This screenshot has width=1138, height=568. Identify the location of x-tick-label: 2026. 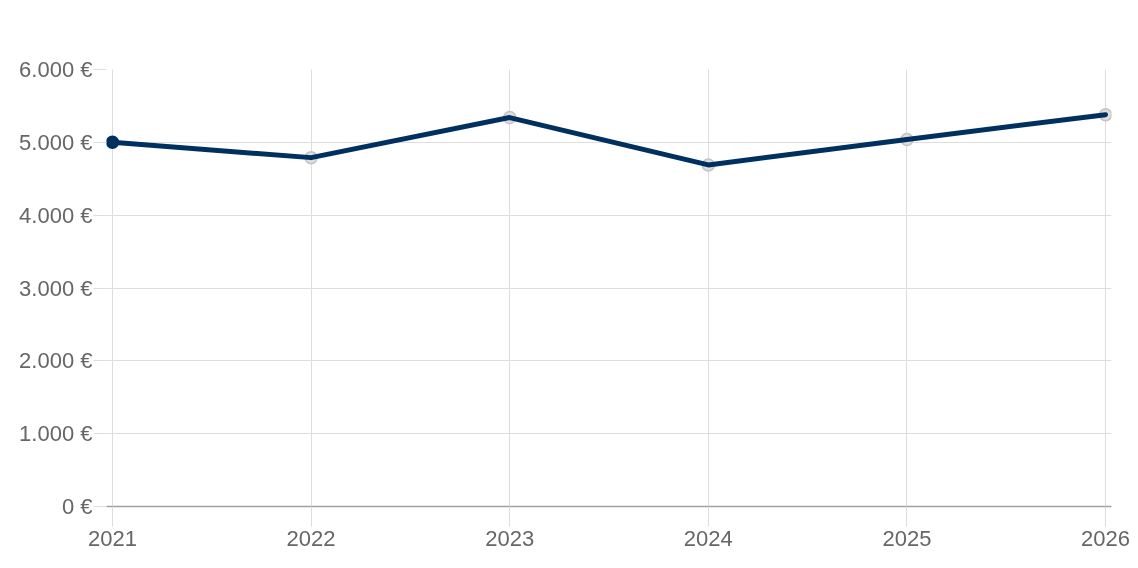
(1106, 538).